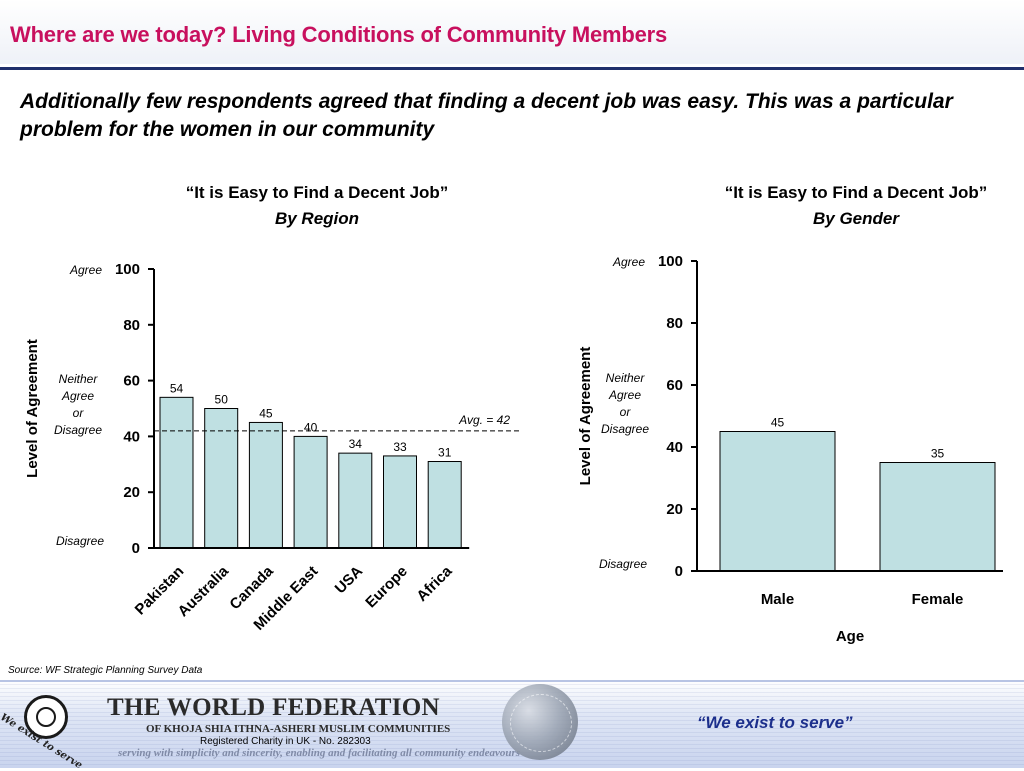 The width and height of the screenshot is (1024, 771). Describe the element at coordinates (46, 717) in the screenshot. I see `organization-seal-icon` at that location.